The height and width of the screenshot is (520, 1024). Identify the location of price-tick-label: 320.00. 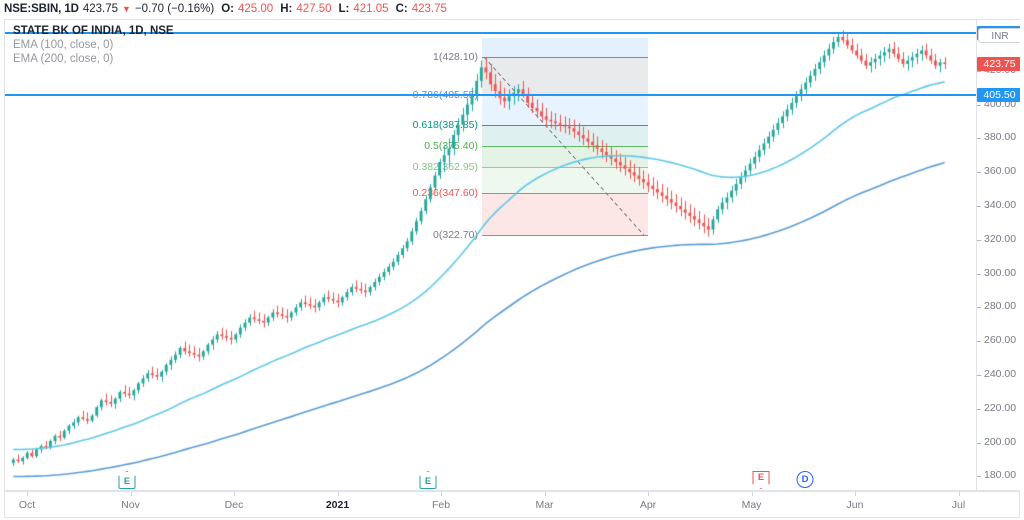
(1000, 238).